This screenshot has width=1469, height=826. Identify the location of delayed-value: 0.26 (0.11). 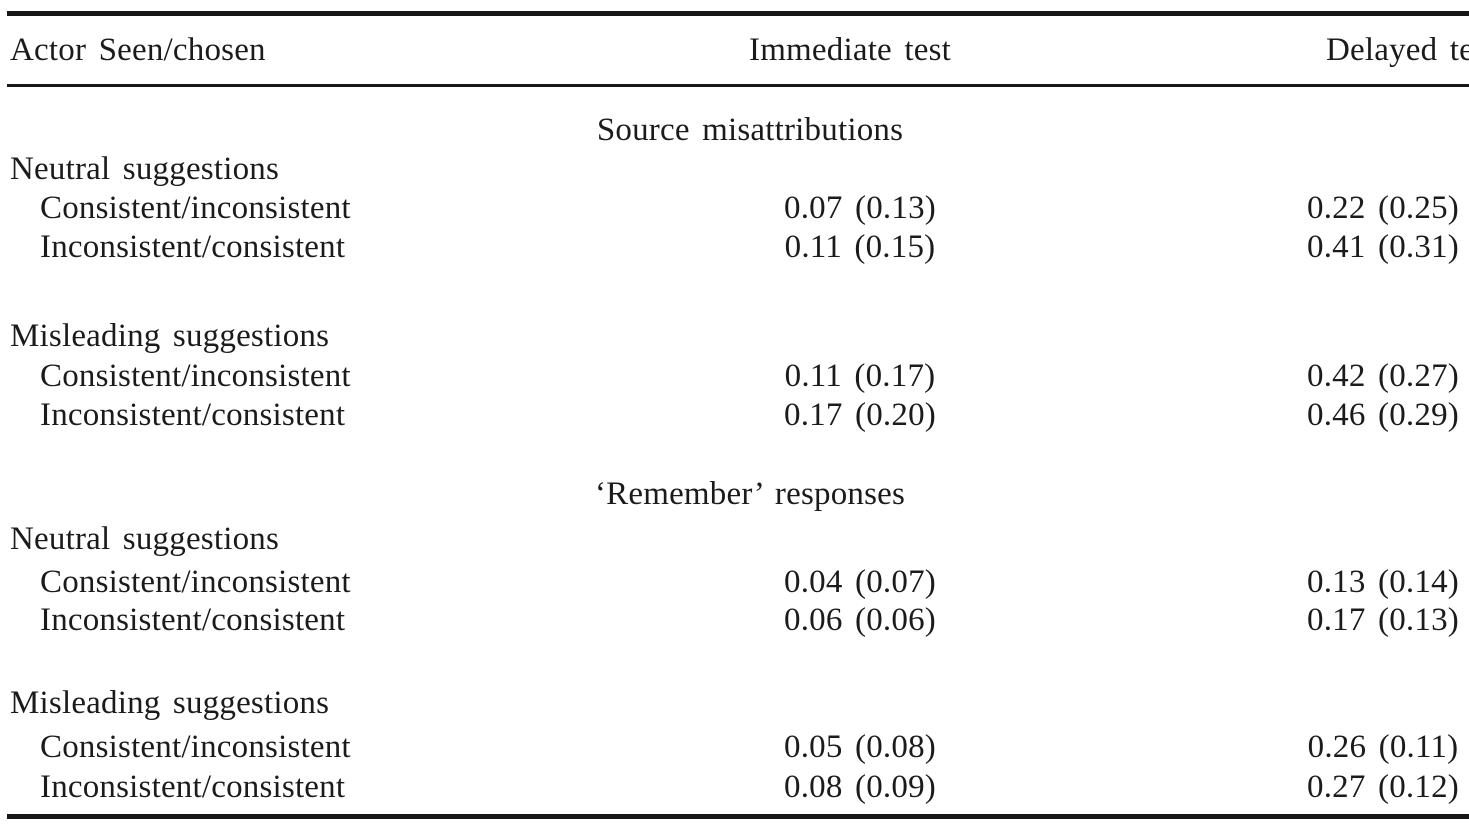
(1383, 747).